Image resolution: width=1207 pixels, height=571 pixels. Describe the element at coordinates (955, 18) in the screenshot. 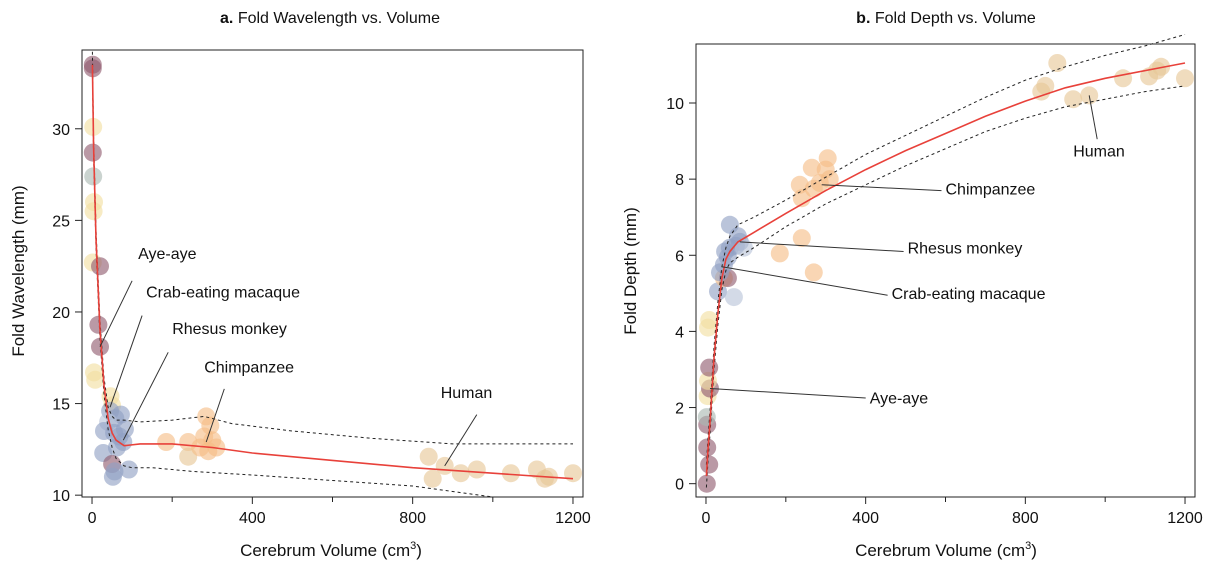

I see `panel-b-title-text: Fold Depth vs. Volume` at that location.